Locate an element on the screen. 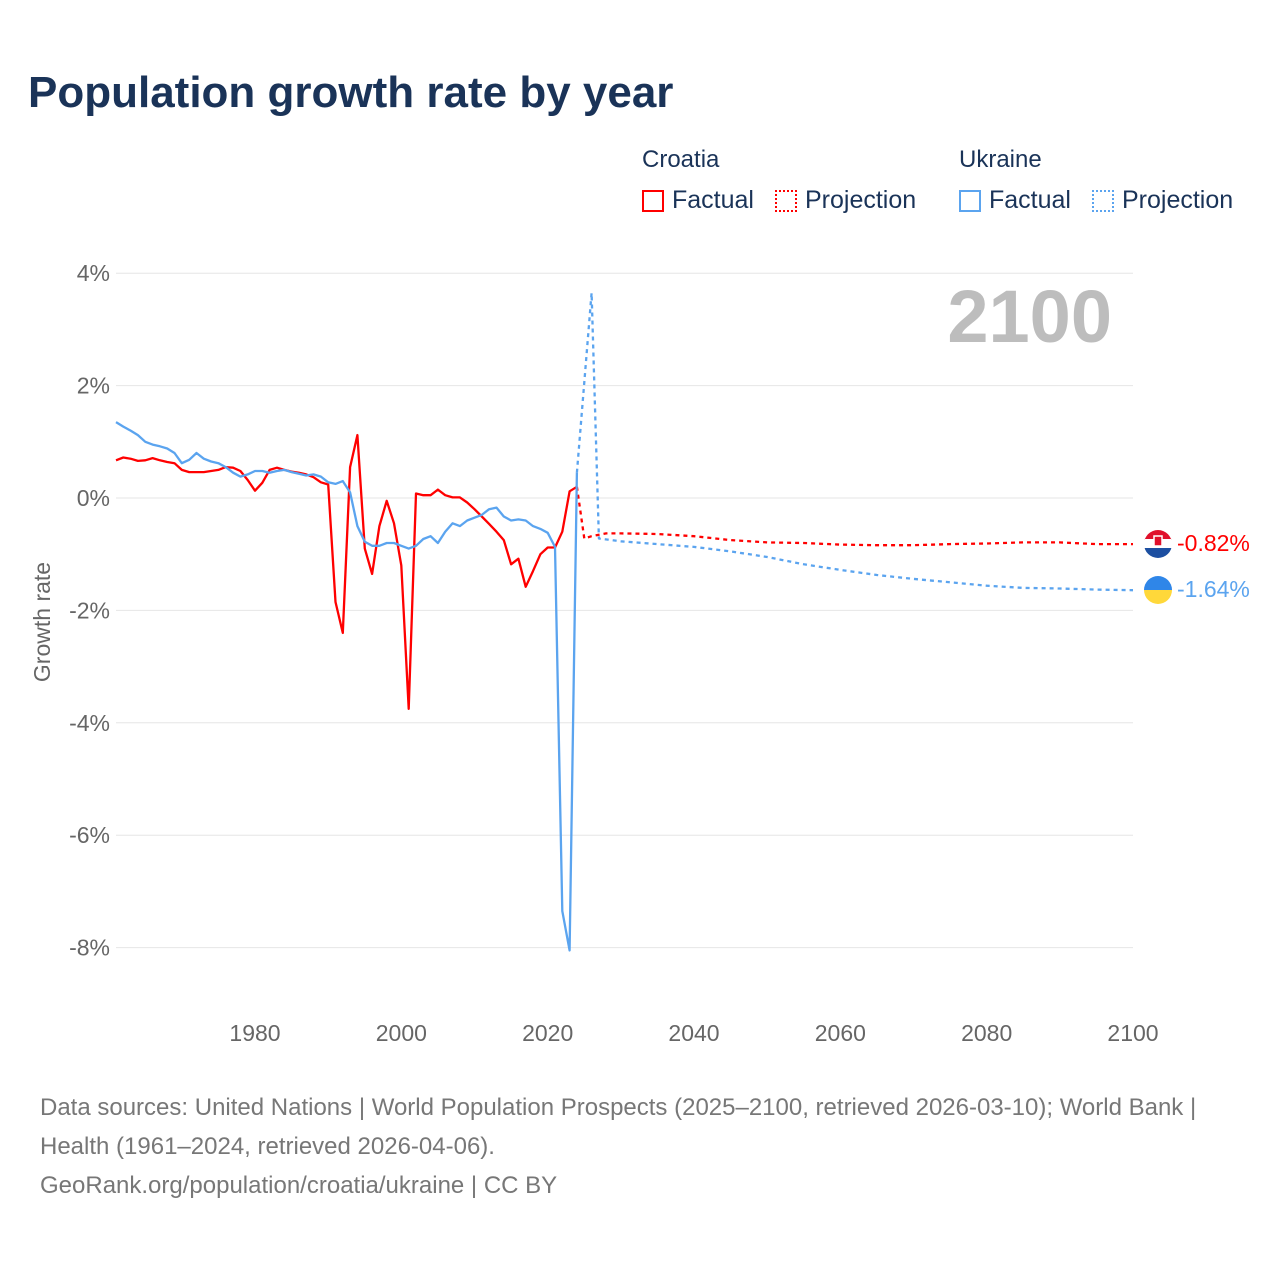 The height and width of the screenshot is (1280, 1280). series-croatia-factual is located at coordinates (346, 571).